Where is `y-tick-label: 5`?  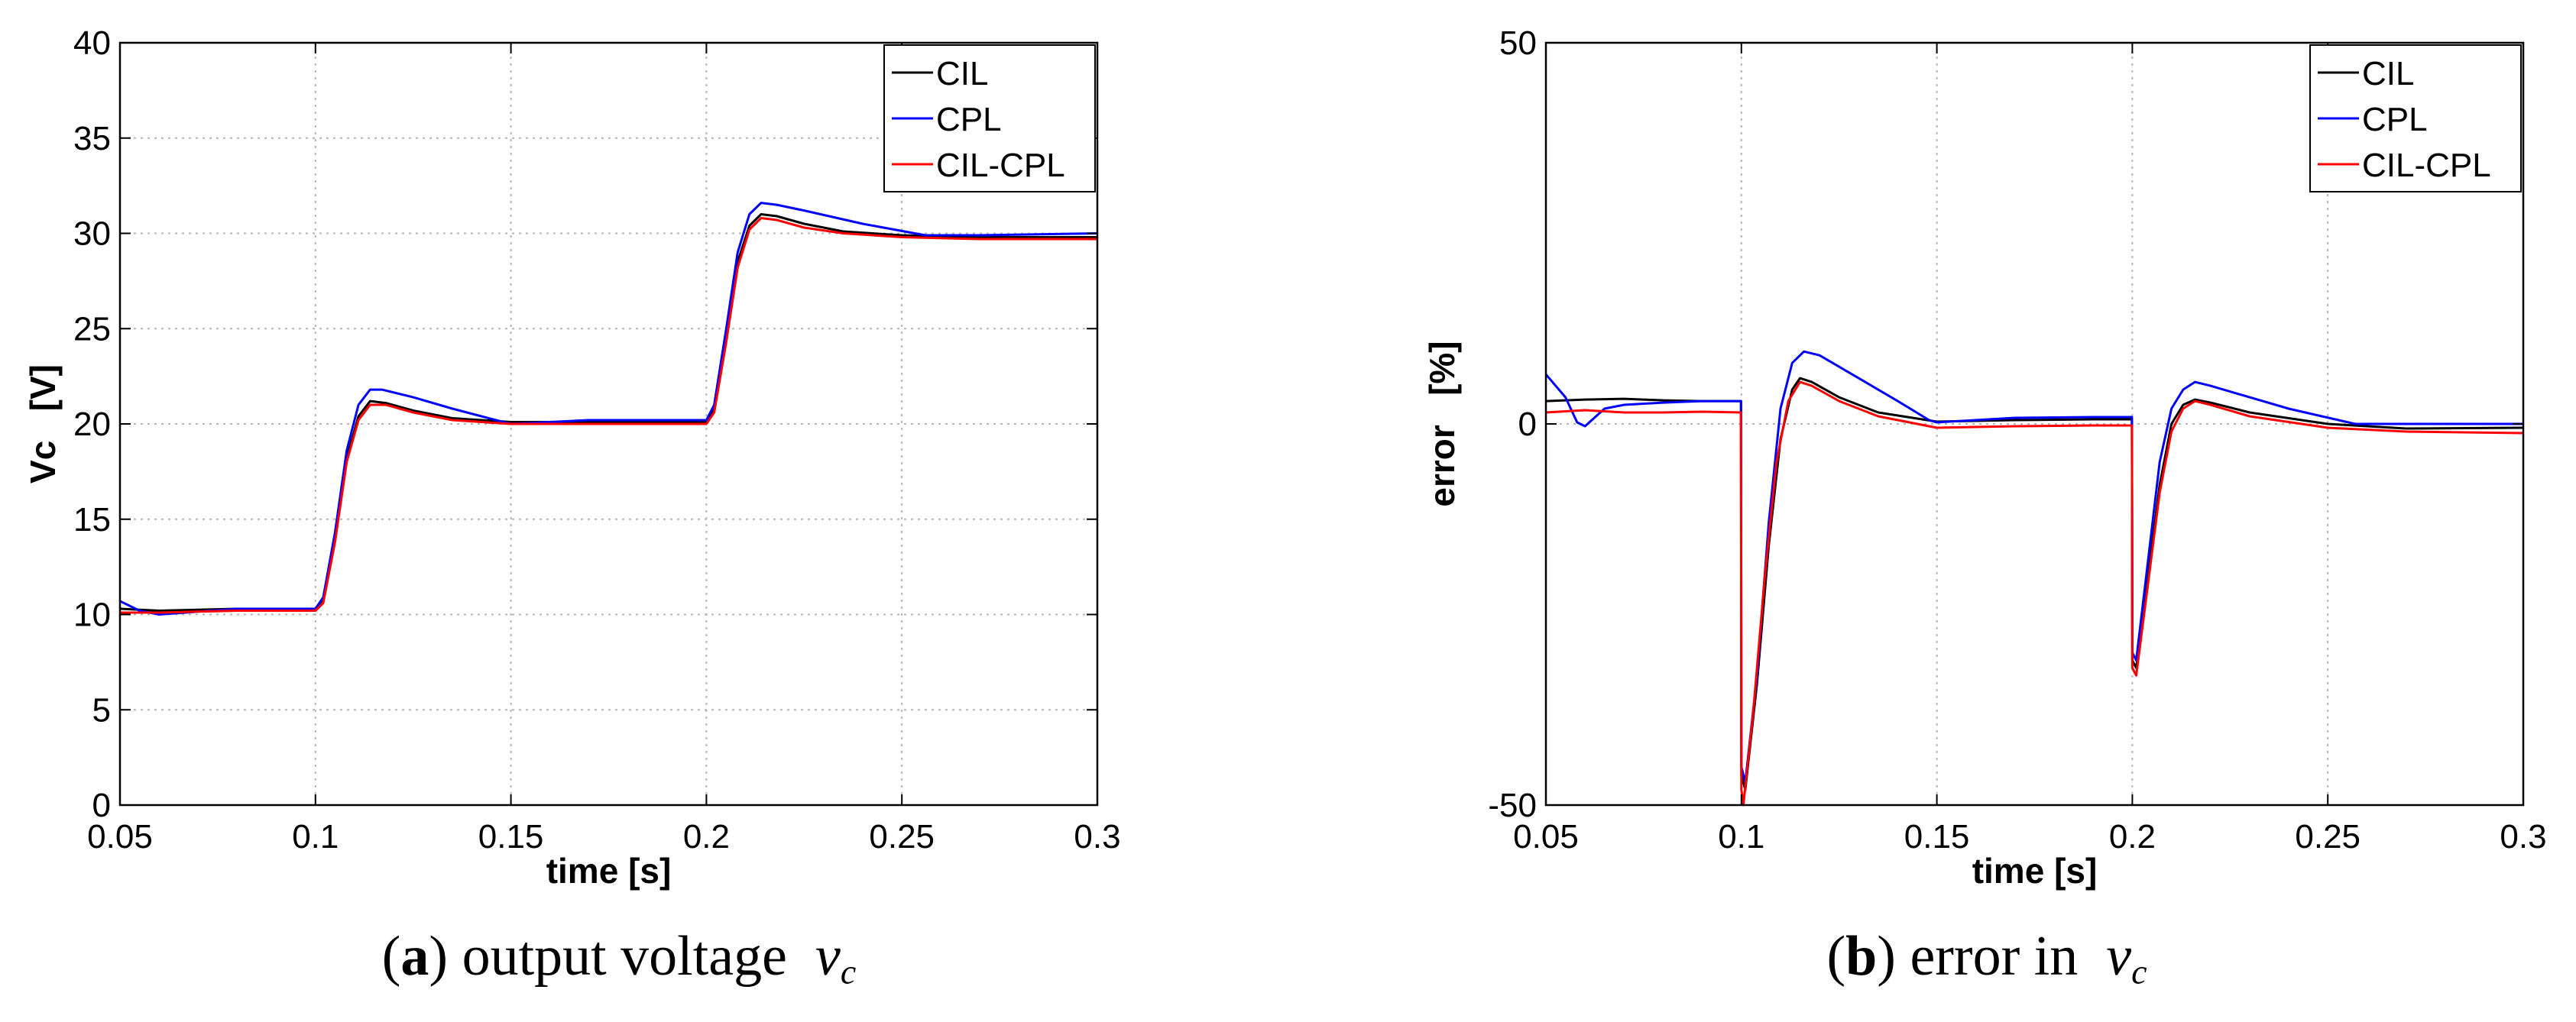 y-tick-label: 5 is located at coordinates (101, 710).